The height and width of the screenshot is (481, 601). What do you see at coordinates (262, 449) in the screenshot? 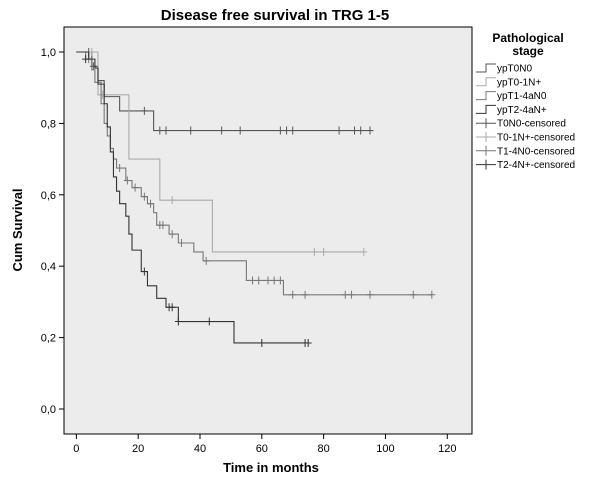
I see `x-tick-label: 60` at bounding box center [262, 449].